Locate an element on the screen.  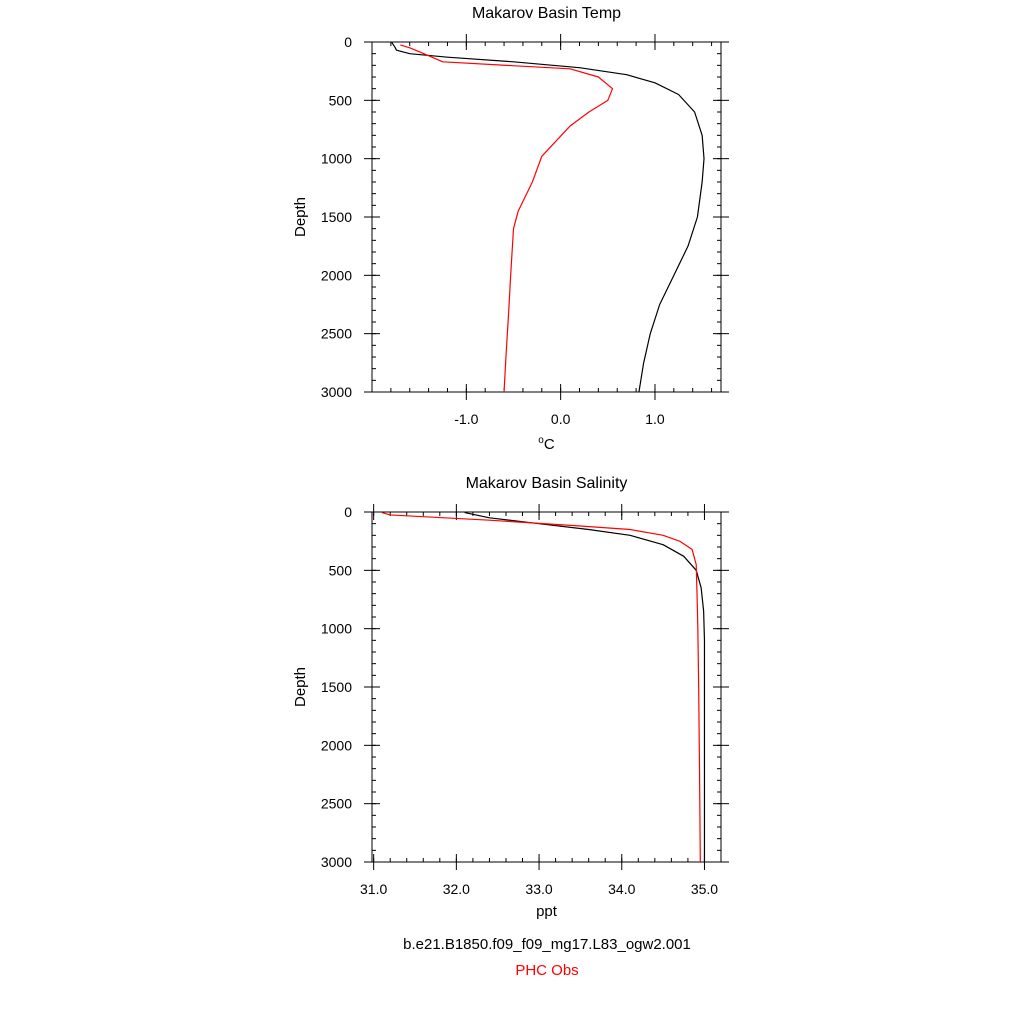
temperature-xlabel: oC is located at coordinates (546, 444).